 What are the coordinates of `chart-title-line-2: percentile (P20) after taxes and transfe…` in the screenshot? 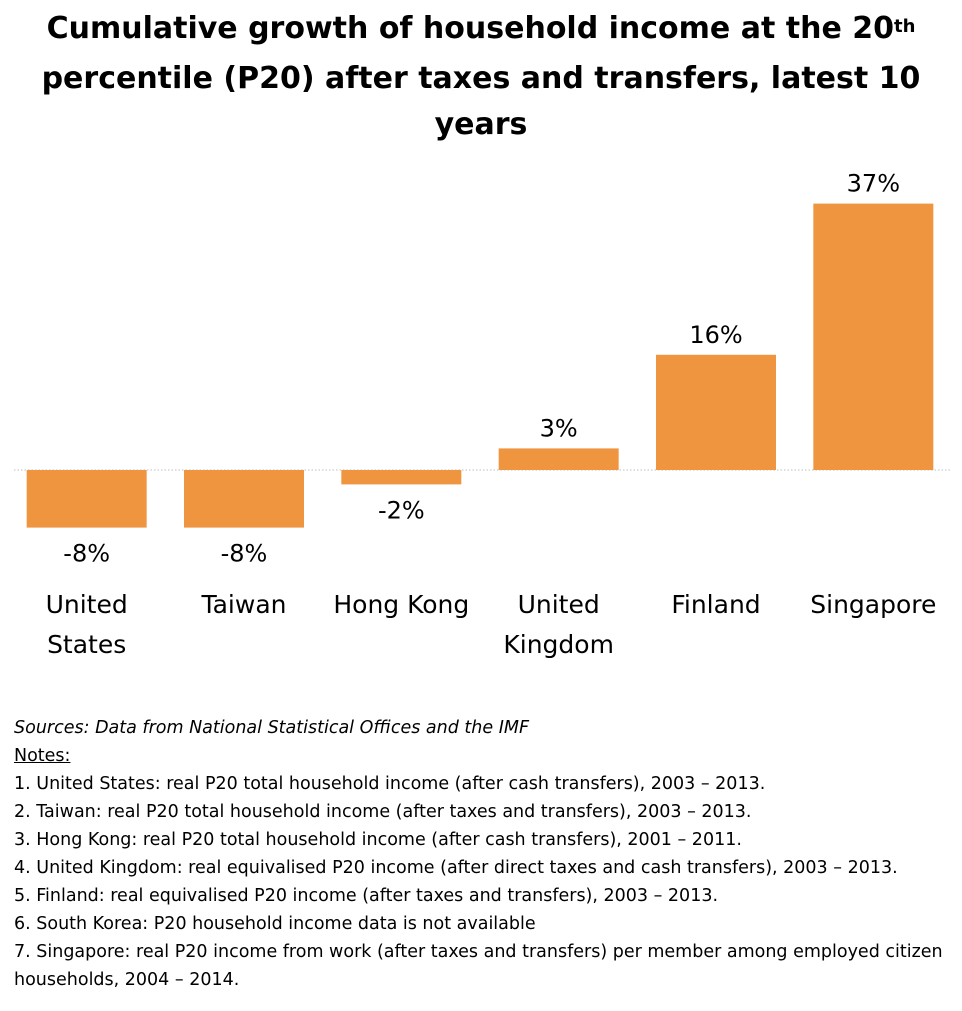 It's located at (481, 101).